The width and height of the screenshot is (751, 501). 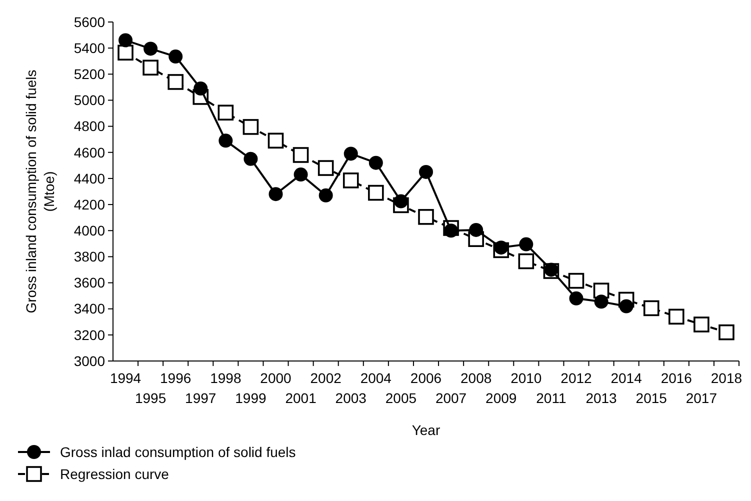 I want to click on x-tick-label: 1997, so click(x=200, y=398).